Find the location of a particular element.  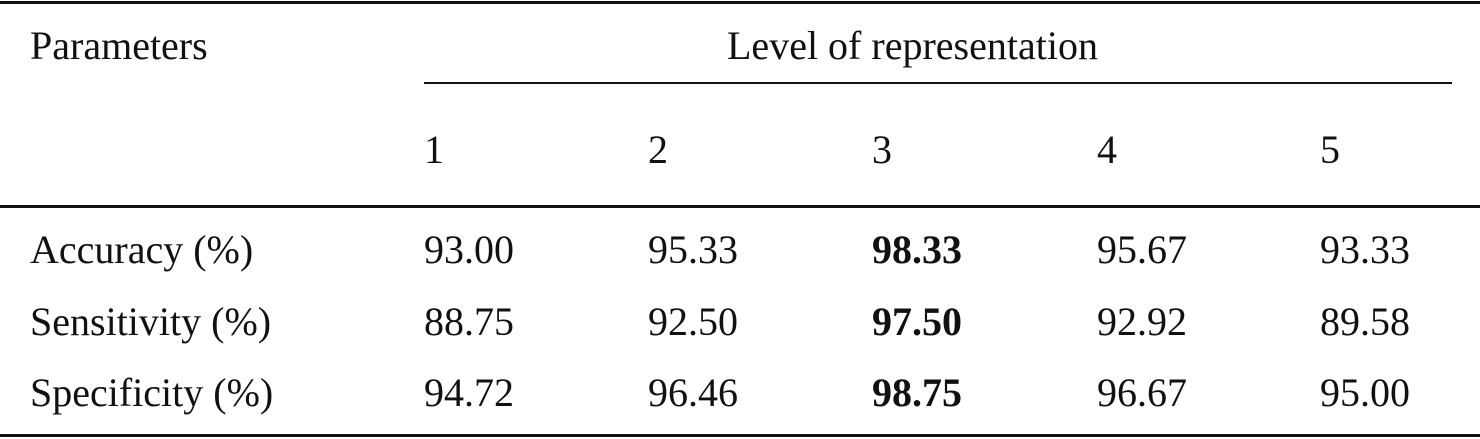

row-label: Sensitivity (%) is located at coordinates (151, 321).